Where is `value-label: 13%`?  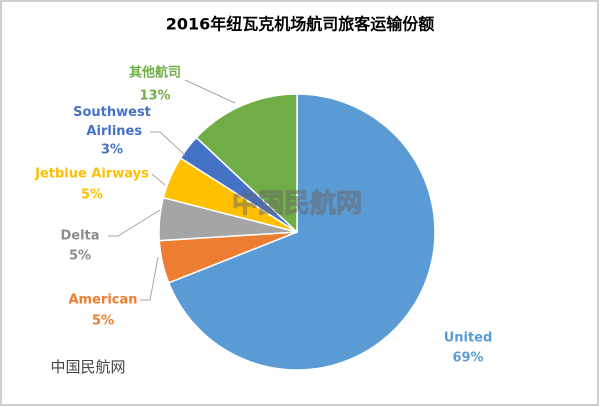 value-label: 13% is located at coordinates (154, 96).